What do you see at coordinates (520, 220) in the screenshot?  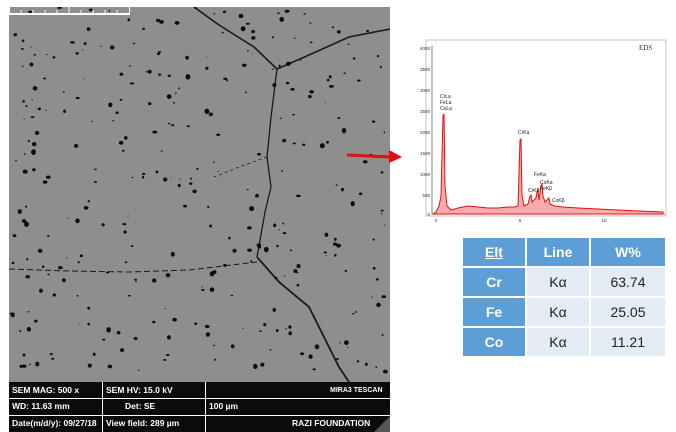 I see `x-tick: 5` at bounding box center [520, 220].